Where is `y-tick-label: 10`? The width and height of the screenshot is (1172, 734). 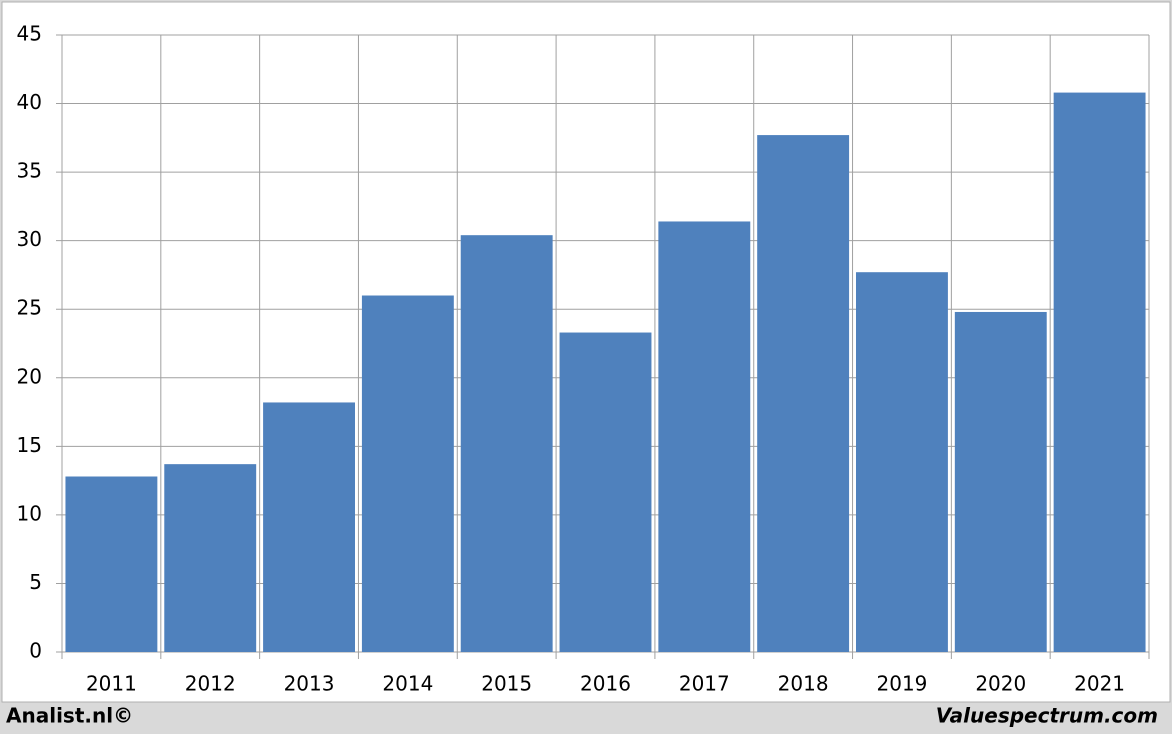 y-tick-label: 10 is located at coordinates (29, 513).